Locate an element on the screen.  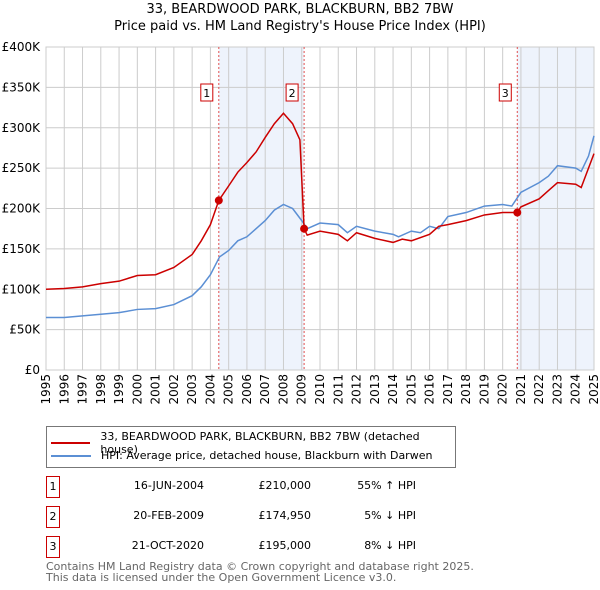
y-tick-label: £200K is located at coordinates (22, 209).